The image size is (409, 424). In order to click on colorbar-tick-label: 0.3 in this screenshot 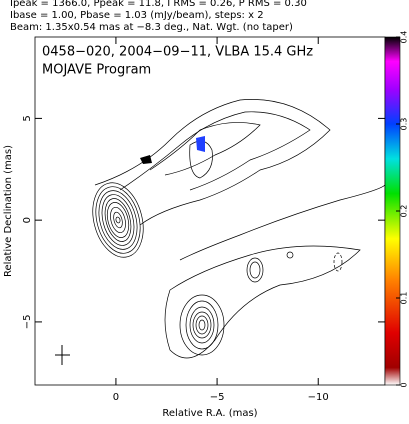, I will do `click(404, 124)`.